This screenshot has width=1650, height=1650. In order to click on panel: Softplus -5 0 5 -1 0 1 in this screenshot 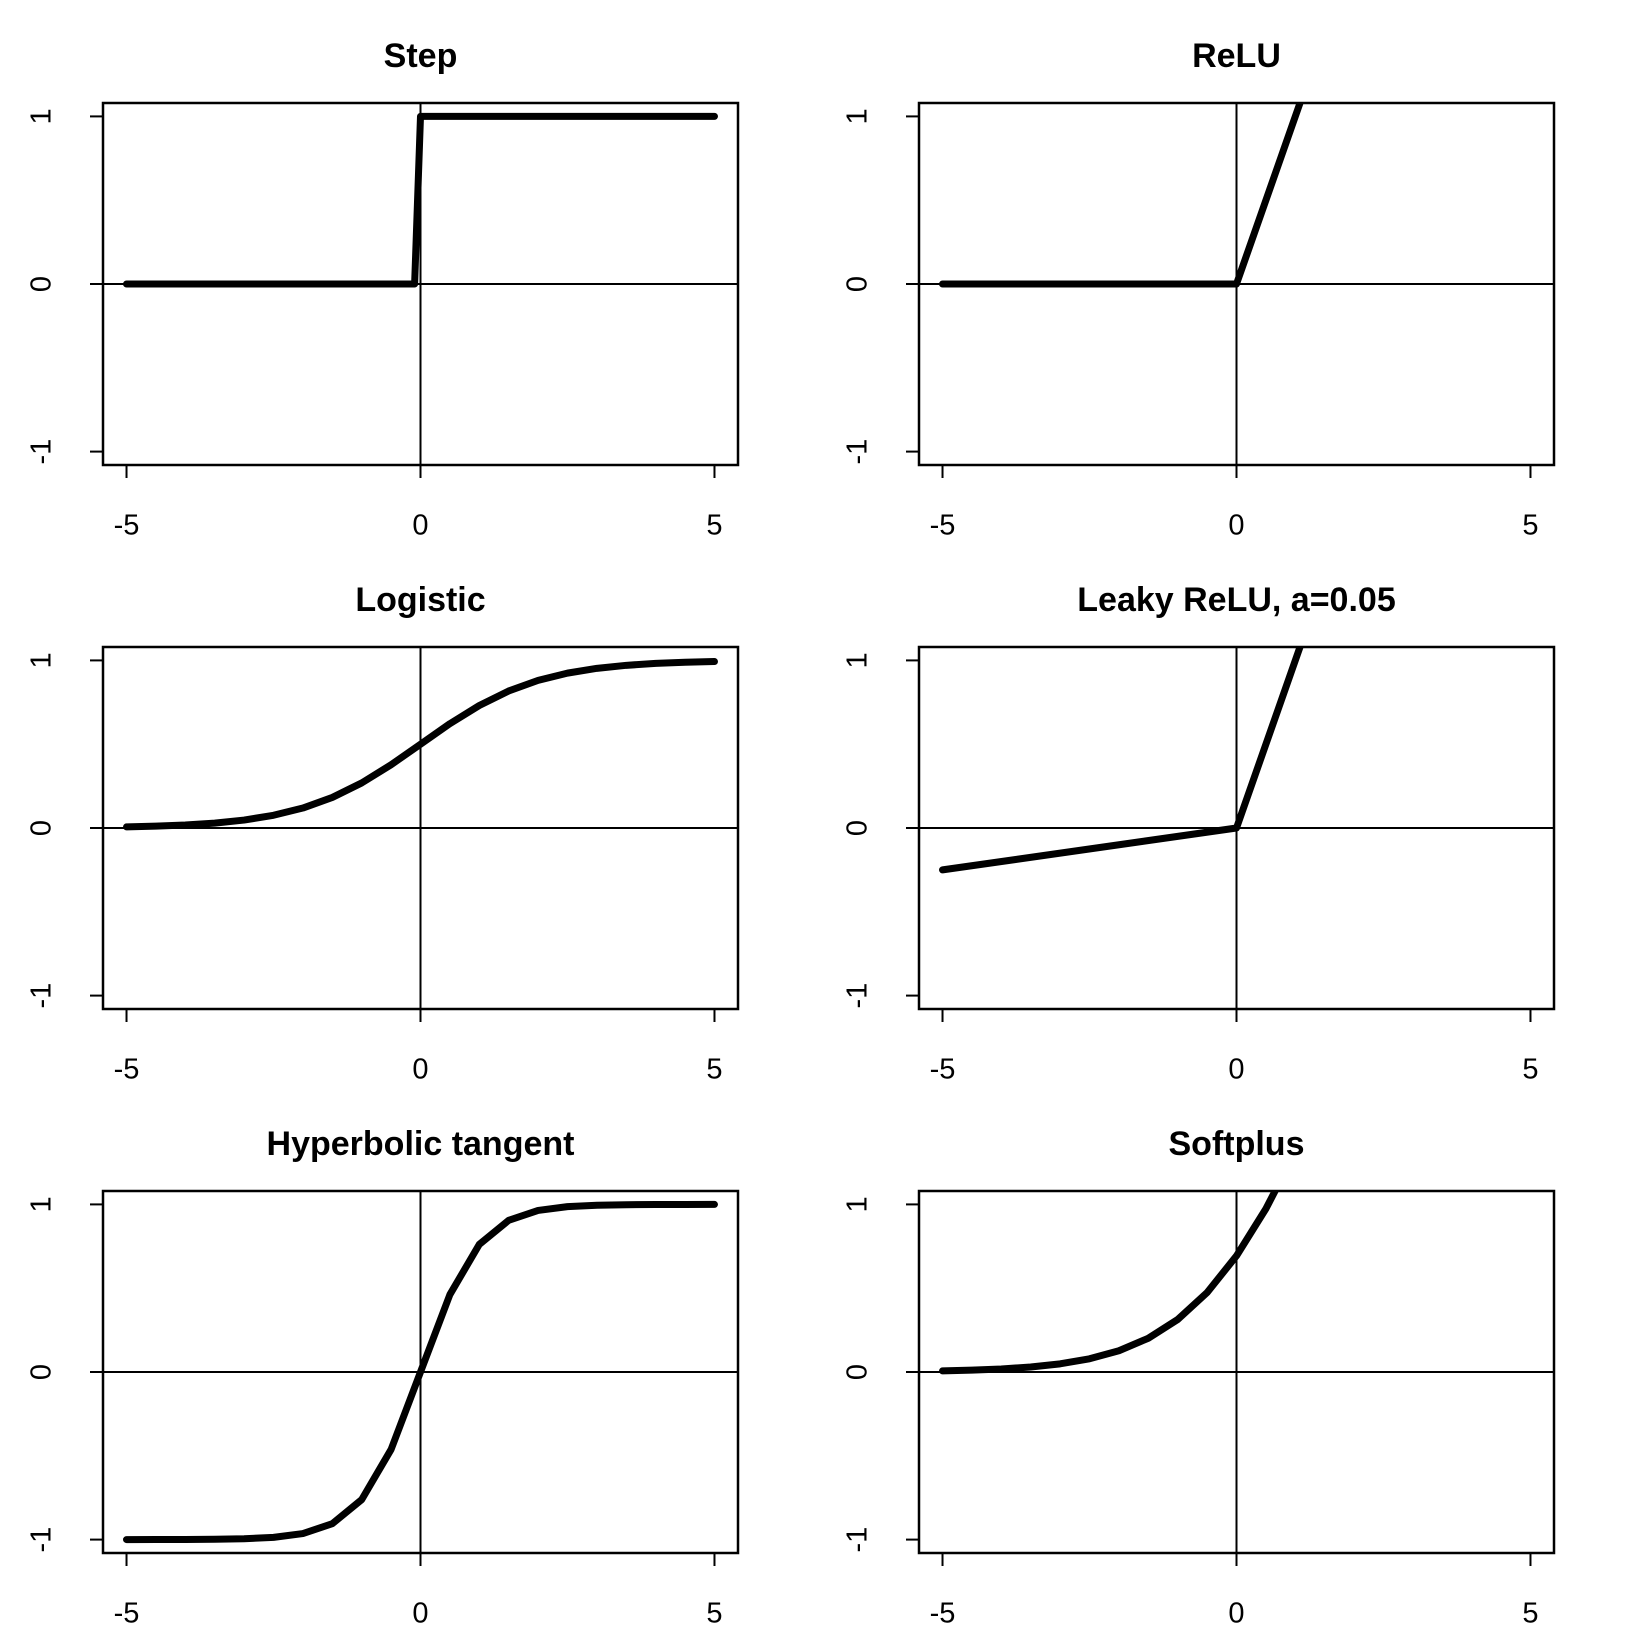, I will do `click(1199, 1377)`.